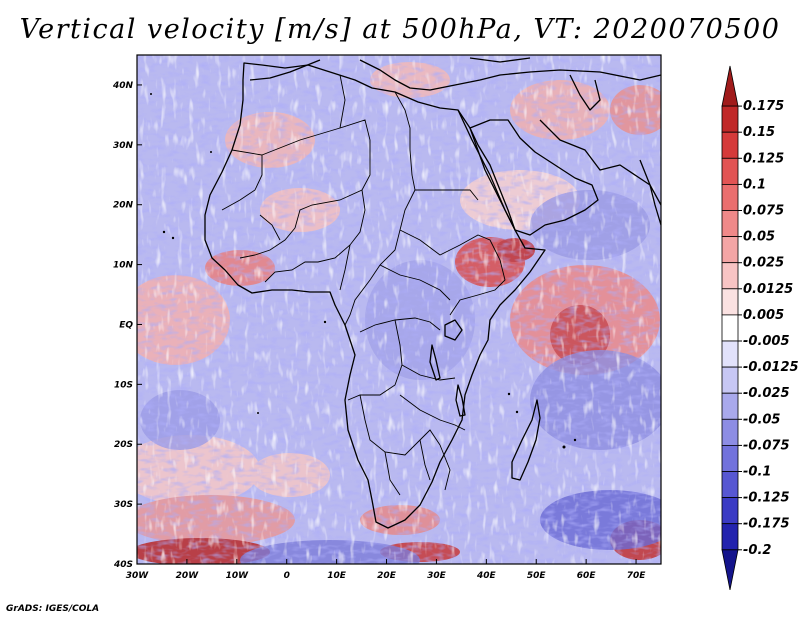 The image size is (800, 618). I want to click on lon-tick-label: 0, so click(287, 576).